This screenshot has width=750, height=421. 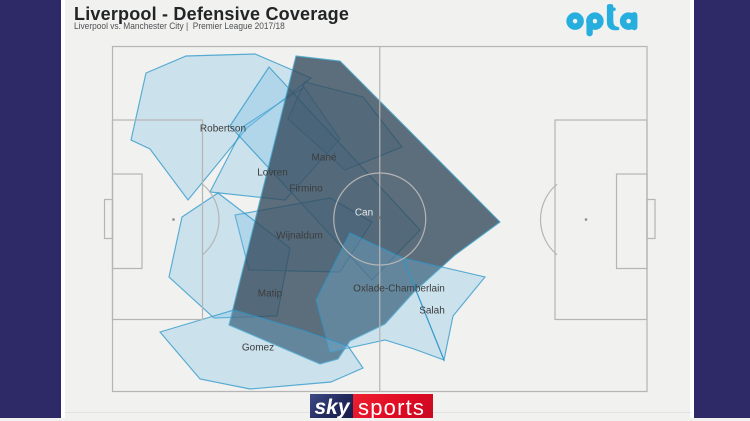 I want to click on svg-text: Oxlade-Chamberlain, so click(x=399, y=289).